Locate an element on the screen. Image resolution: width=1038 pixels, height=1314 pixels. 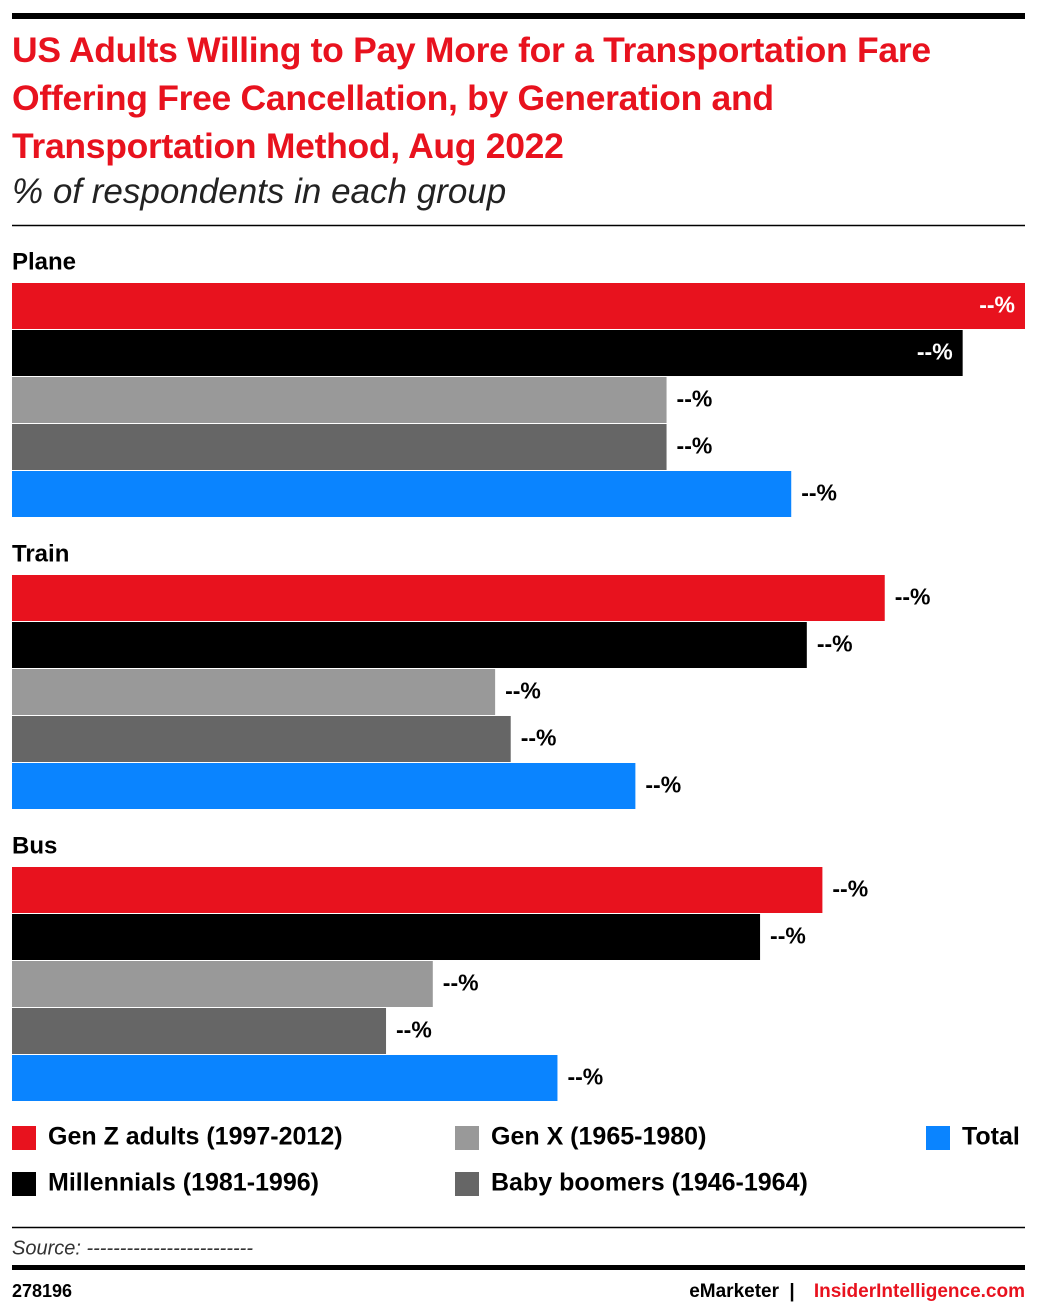
legend-label: Gen X (1965-1980) is located at coordinates (598, 1137).